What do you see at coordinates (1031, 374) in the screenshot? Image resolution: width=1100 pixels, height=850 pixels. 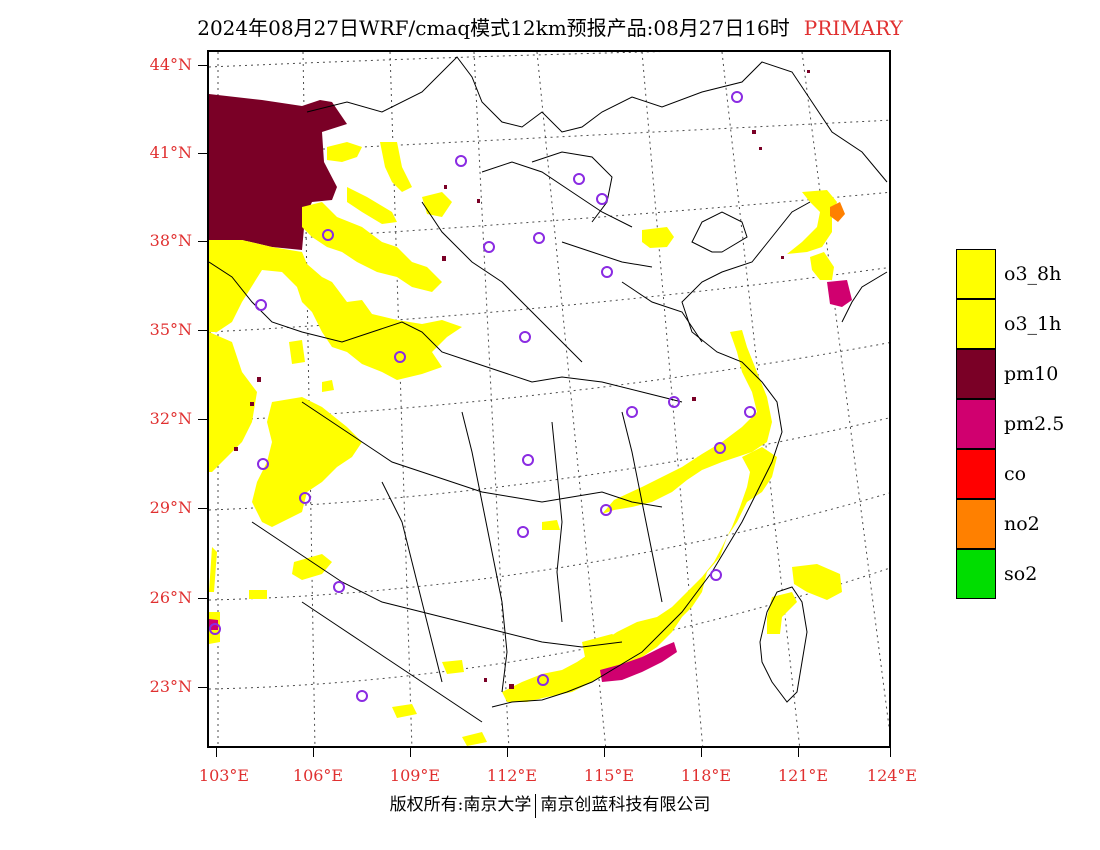 I see `legend-label: pm10` at bounding box center [1031, 374].